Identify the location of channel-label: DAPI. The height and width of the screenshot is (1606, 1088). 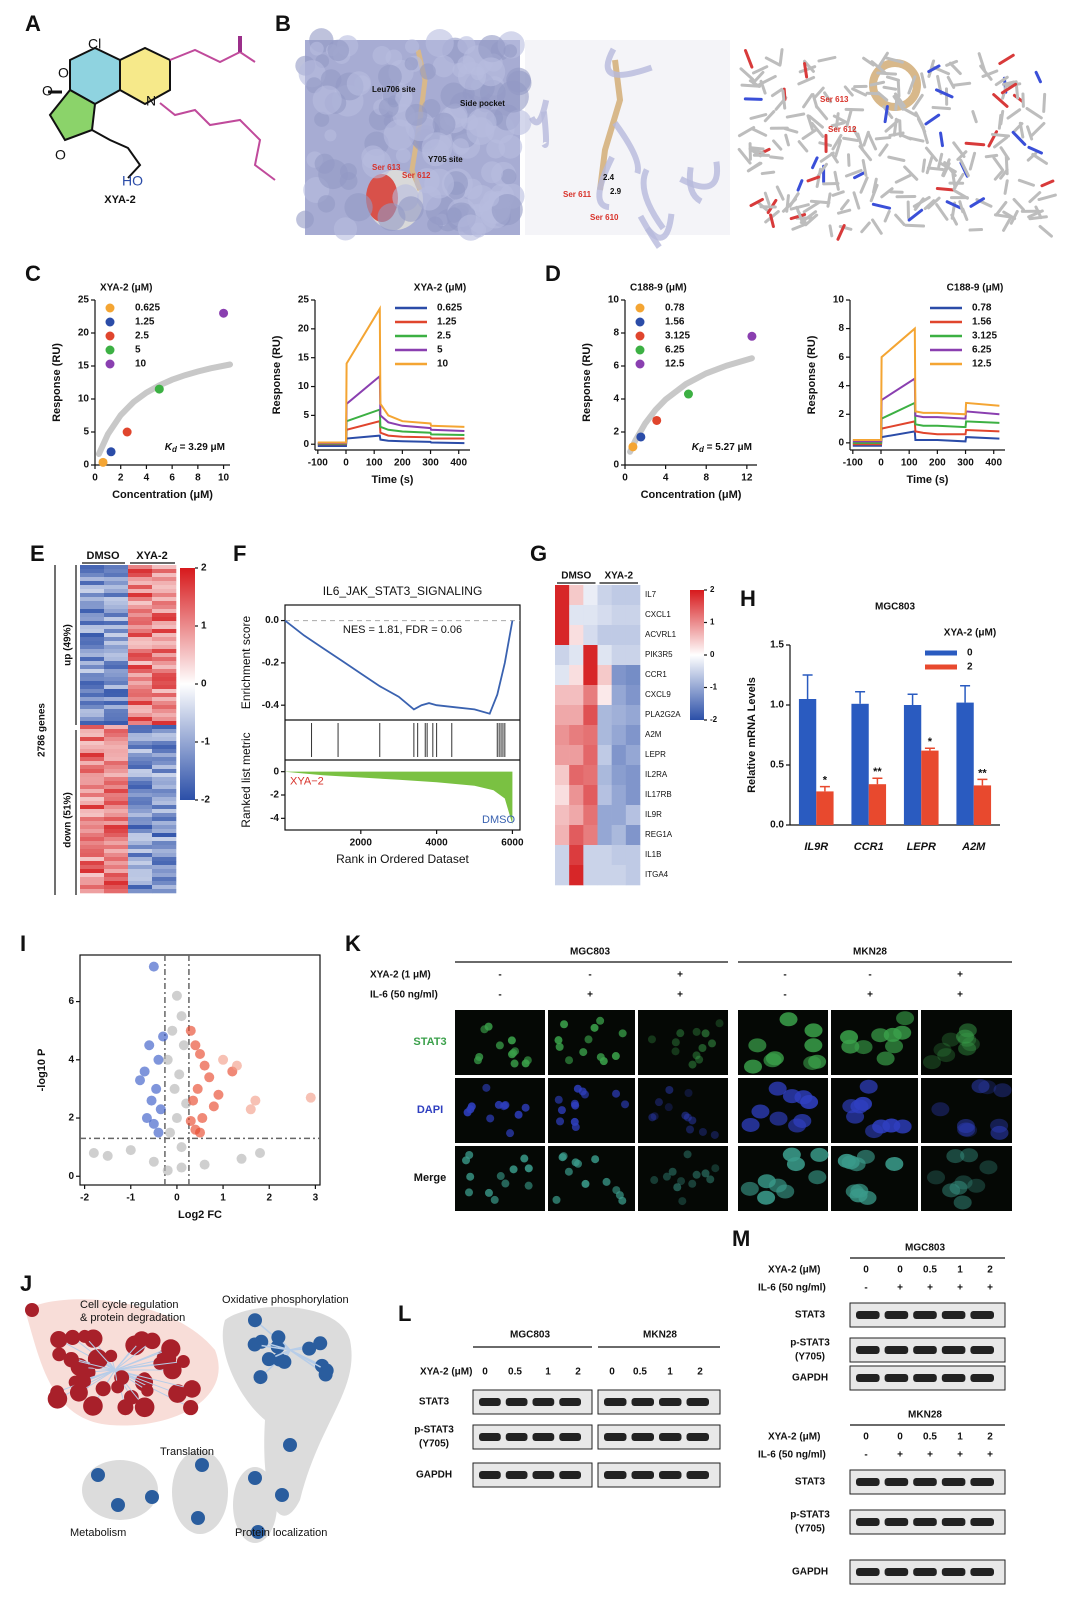
(430, 1110).